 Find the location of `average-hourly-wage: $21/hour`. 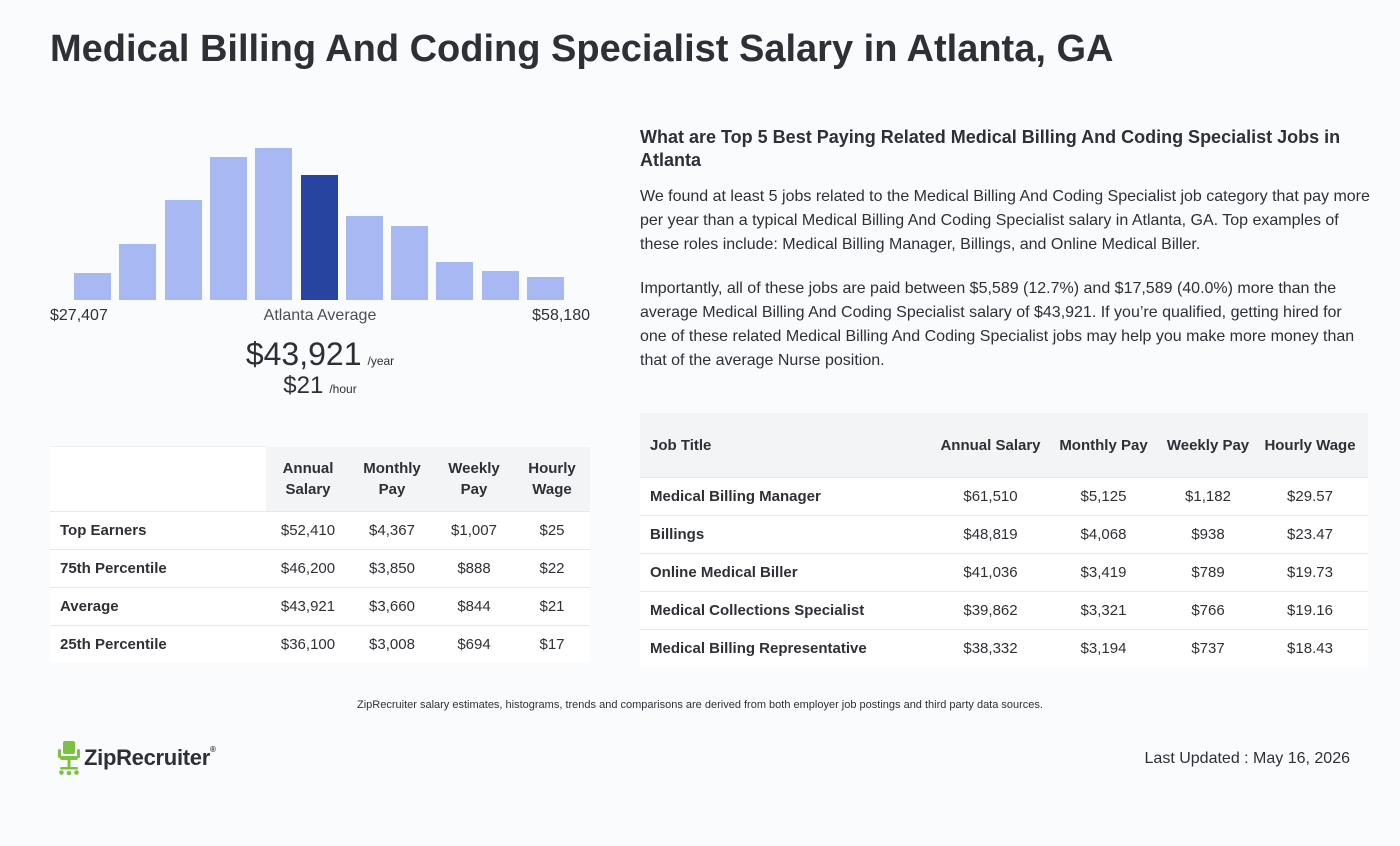

average-hourly-wage: $21/hour is located at coordinates (320, 386).